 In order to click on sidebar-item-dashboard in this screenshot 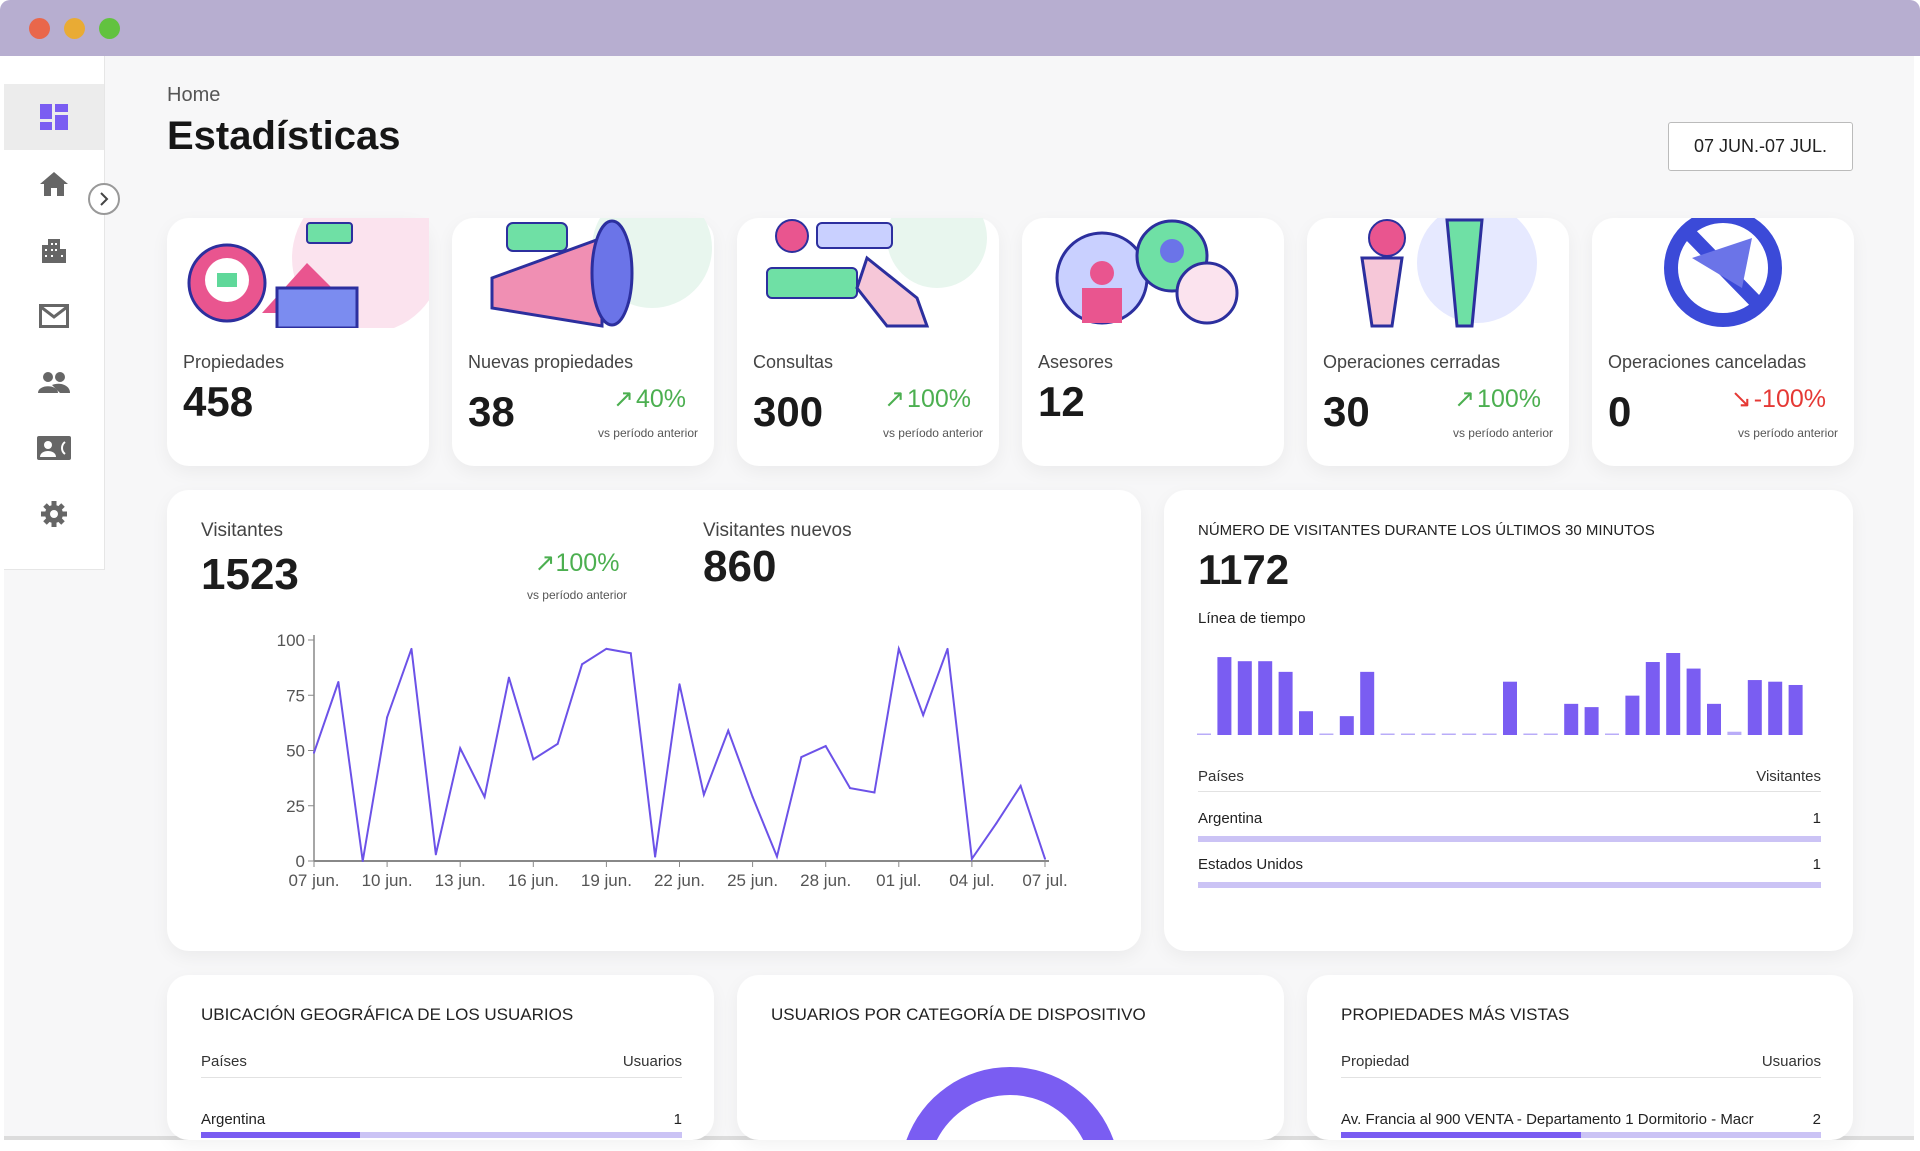, I will do `click(54, 117)`.